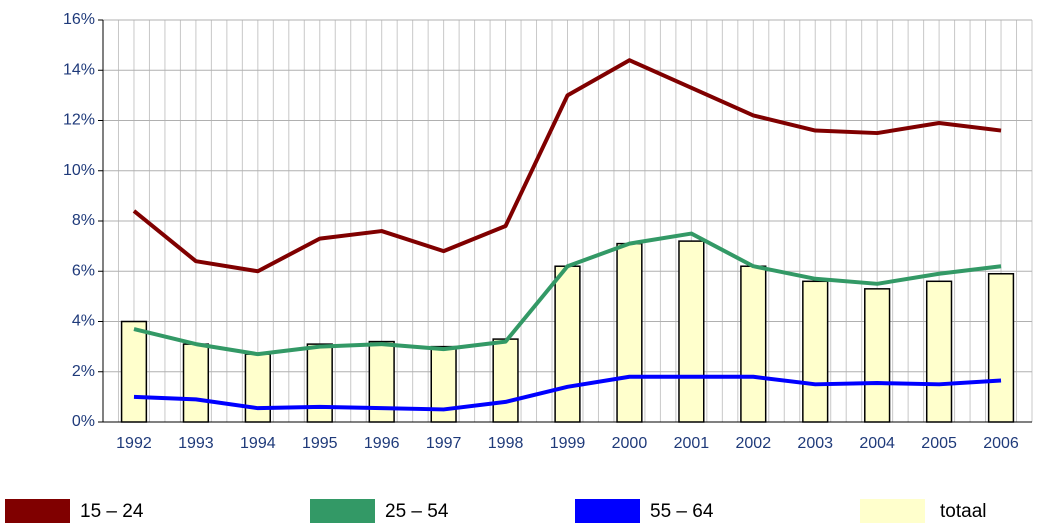 The height and width of the screenshot is (523, 1042). What do you see at coordinates (83, 421) in the screenshot?
I see `y-tick-label: 0%` at bounding box center [83, 421].